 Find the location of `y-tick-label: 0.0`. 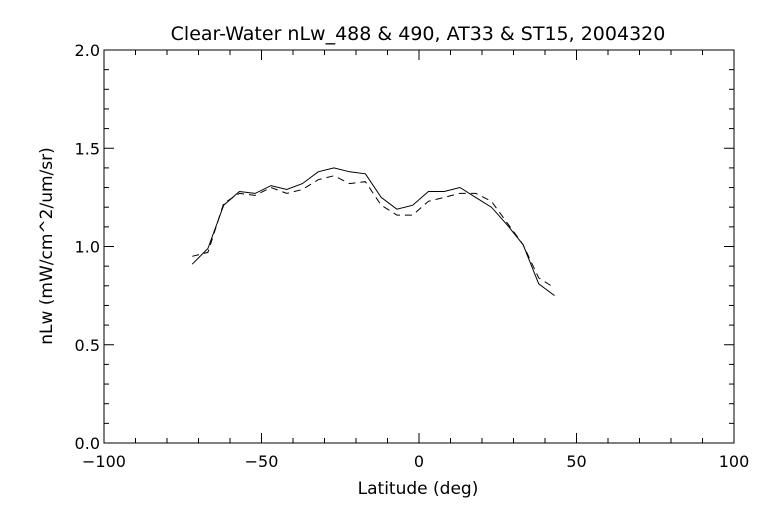

y-tick-label: 0.0 is located at coordinates (87, 443).